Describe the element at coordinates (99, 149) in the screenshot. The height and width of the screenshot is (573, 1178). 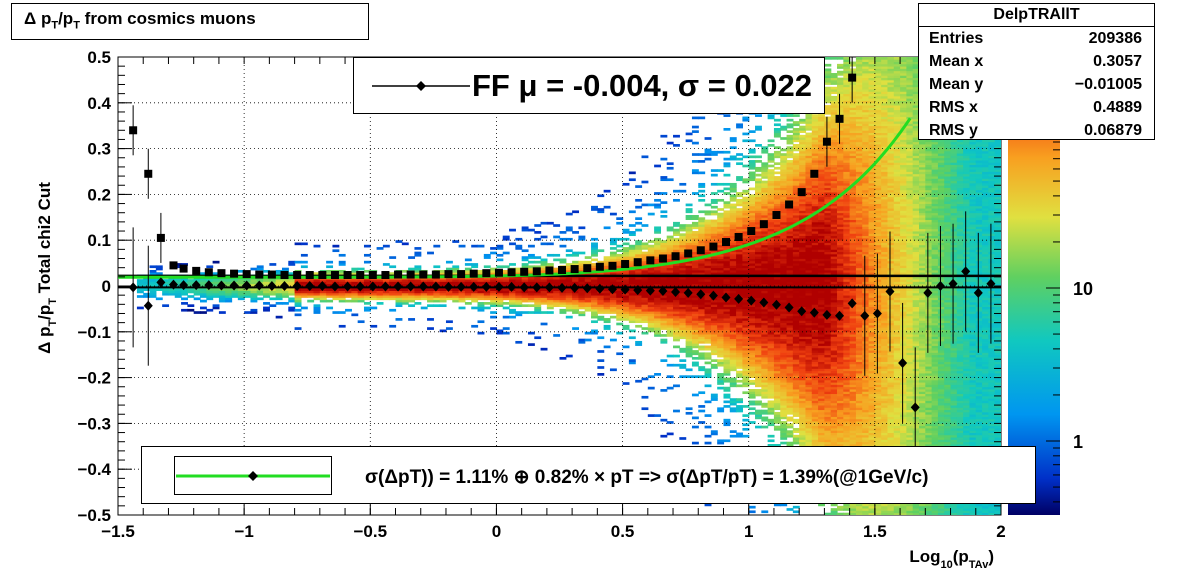
I see `y-tick-label: 0.3` at that location.